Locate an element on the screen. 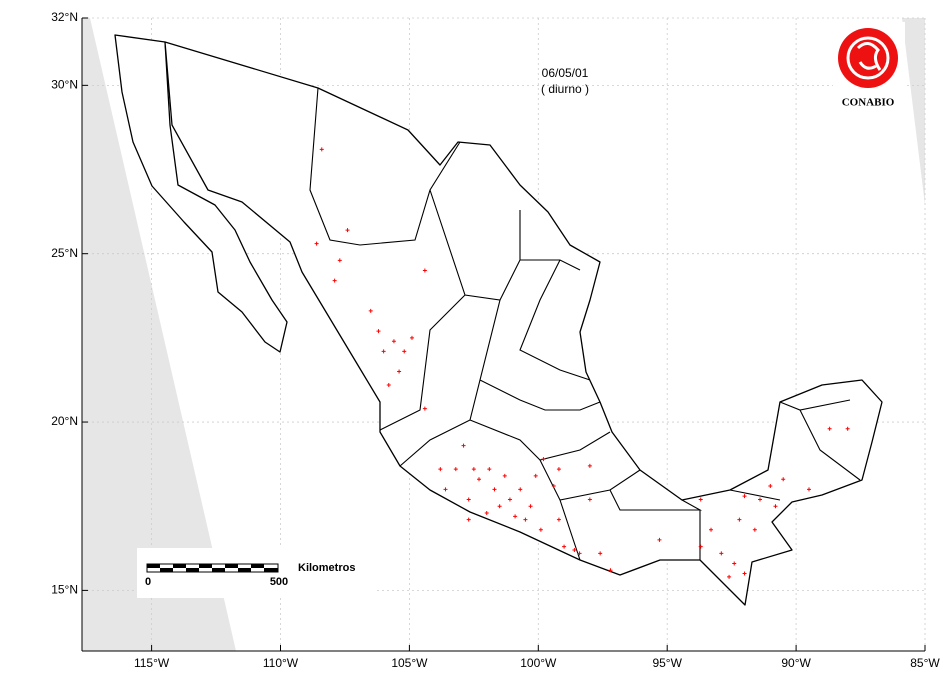 The image size is (950, 700). logo: CONABIO is located at coordinates (869, 67).